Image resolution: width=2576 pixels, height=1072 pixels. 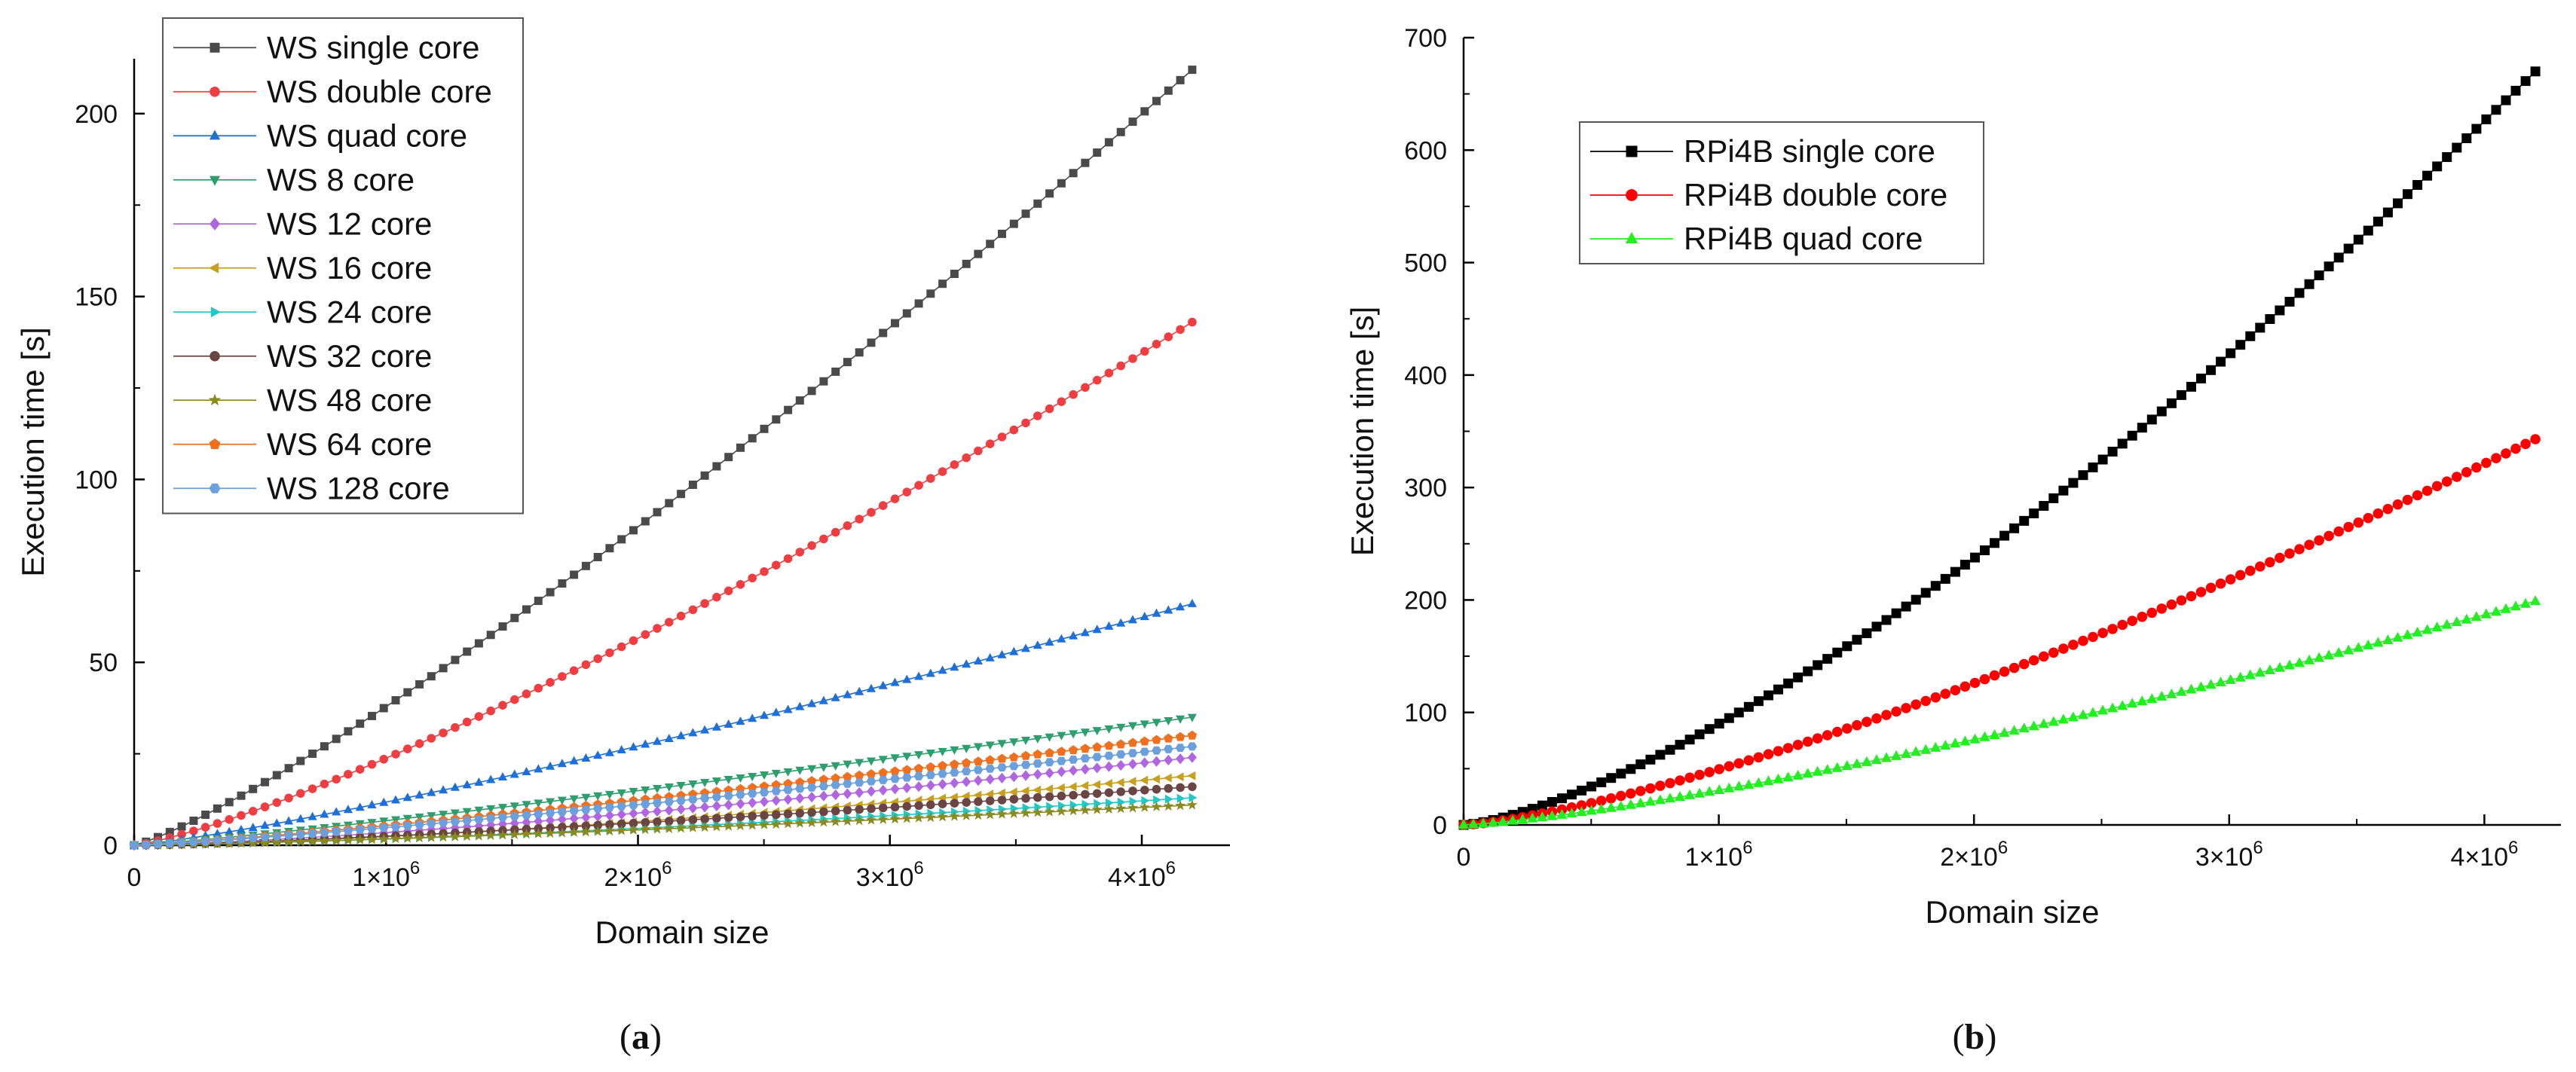 What do you see at coordinates (2484, 855) in the screenshot?
I see `x-tick-label: 4×10⁶` at bounding box center [2484, 855].